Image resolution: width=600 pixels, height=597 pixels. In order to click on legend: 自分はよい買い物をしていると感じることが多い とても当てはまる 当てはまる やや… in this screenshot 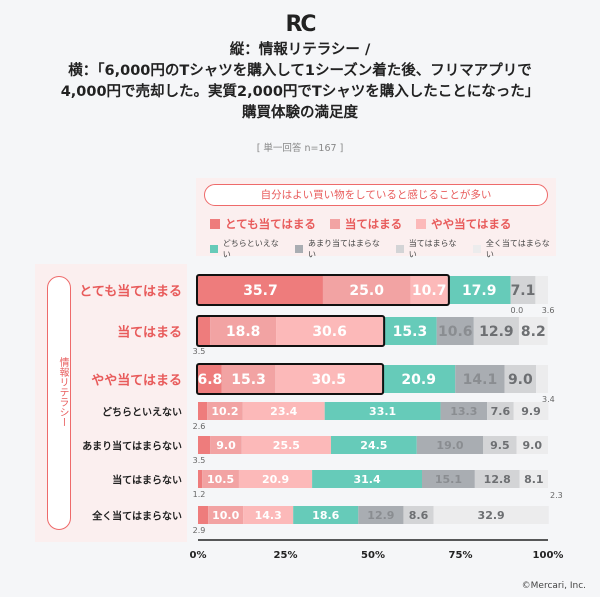, I will do `click(376, 218)`.